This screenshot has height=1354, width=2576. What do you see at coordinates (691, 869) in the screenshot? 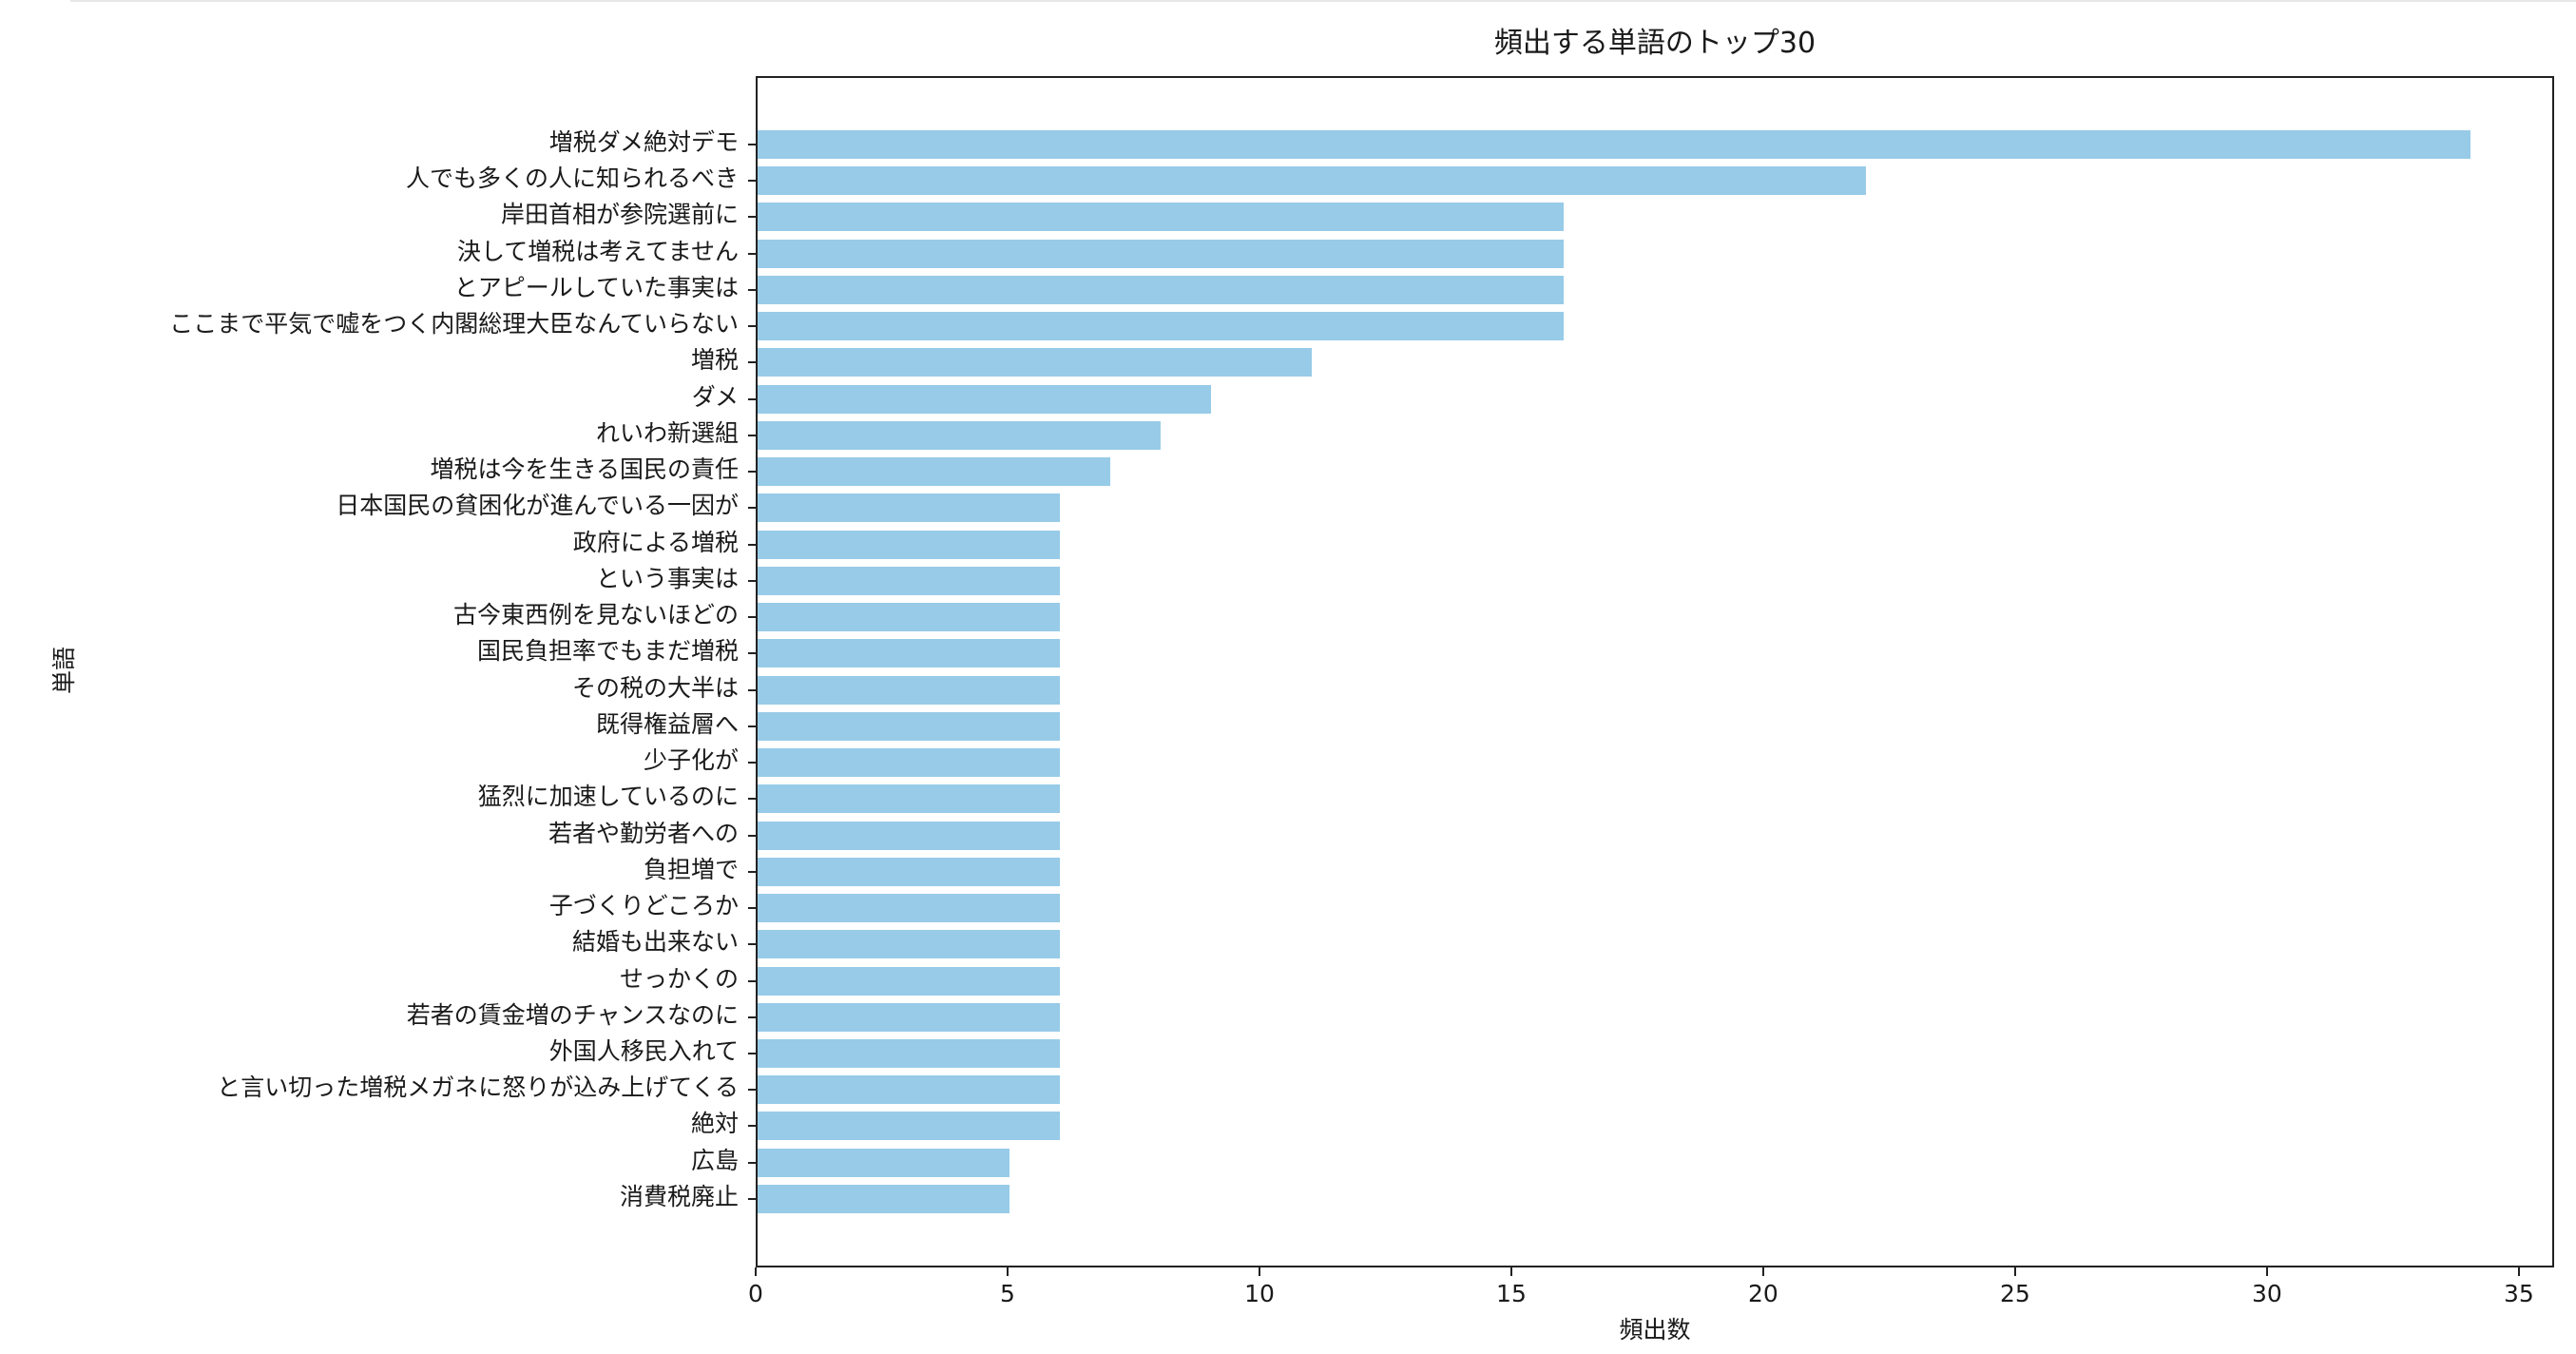
I see `y-tick-label: 負担増で` at bounding box center [691, 869].